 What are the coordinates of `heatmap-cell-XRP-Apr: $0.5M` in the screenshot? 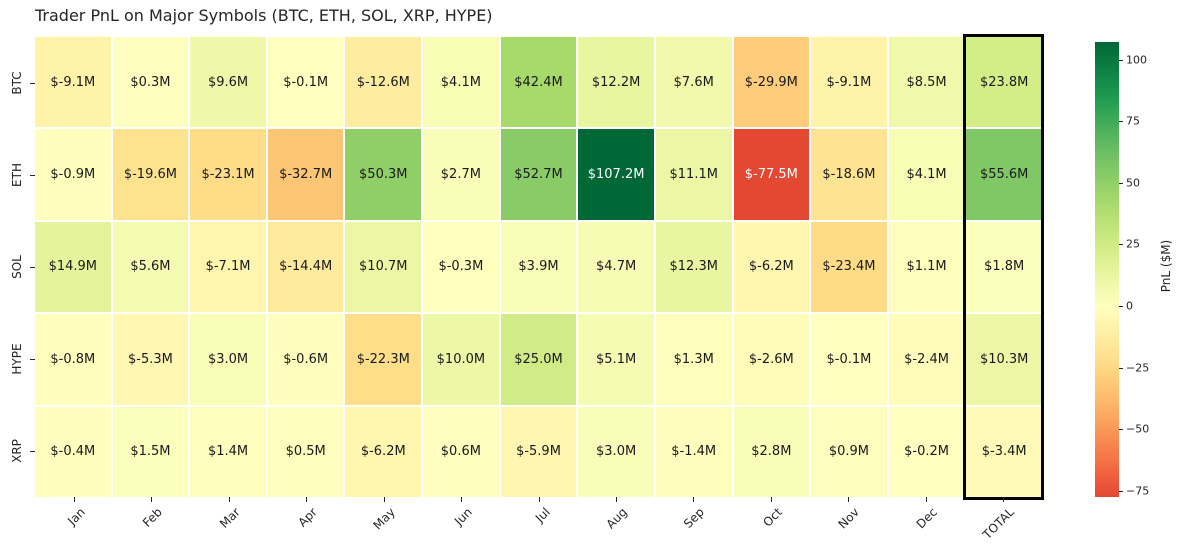 It's located at (305, 451).